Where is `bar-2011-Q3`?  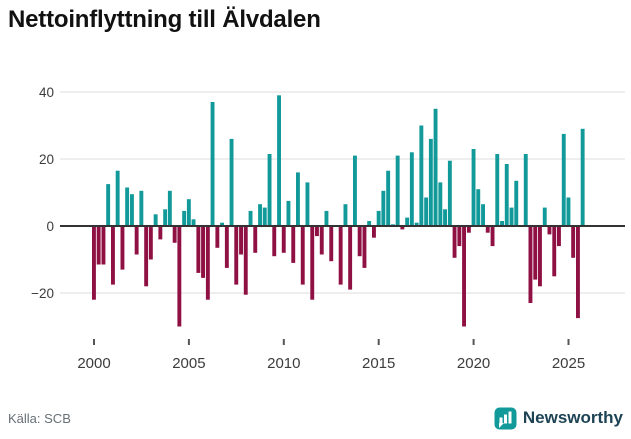 bar-2011-Q3 is located at coordinates (312, 263).